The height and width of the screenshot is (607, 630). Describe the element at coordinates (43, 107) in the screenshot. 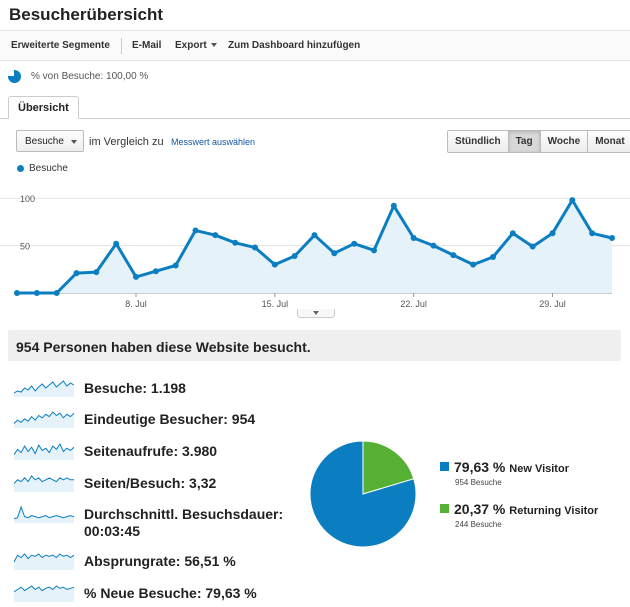

I see `tab-overview: Übersicht` at that location.